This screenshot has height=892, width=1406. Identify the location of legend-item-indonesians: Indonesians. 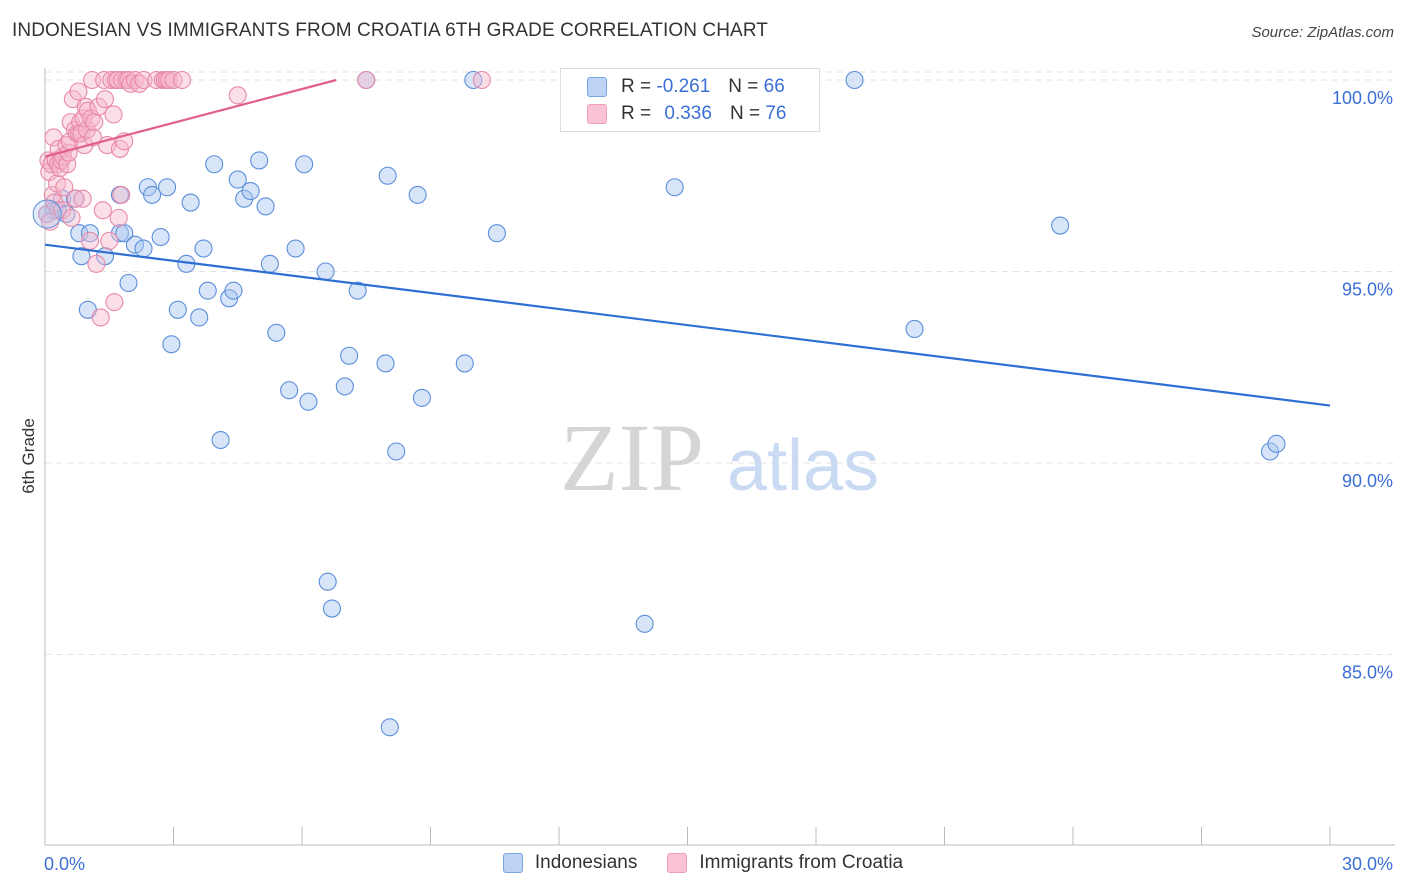
(570, 863).